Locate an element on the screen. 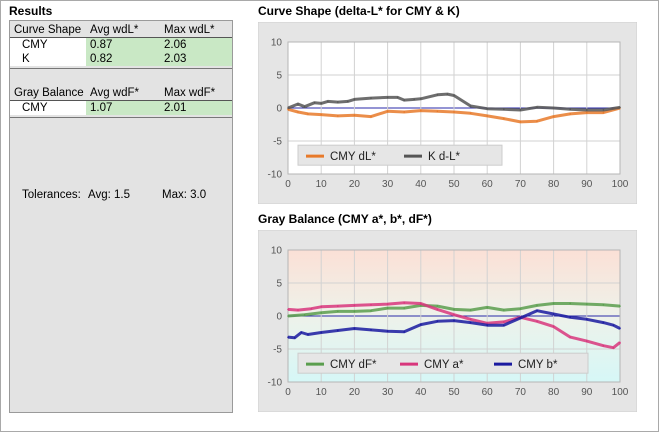  x-tick-label: 10 is located at coordinates (322, 184).